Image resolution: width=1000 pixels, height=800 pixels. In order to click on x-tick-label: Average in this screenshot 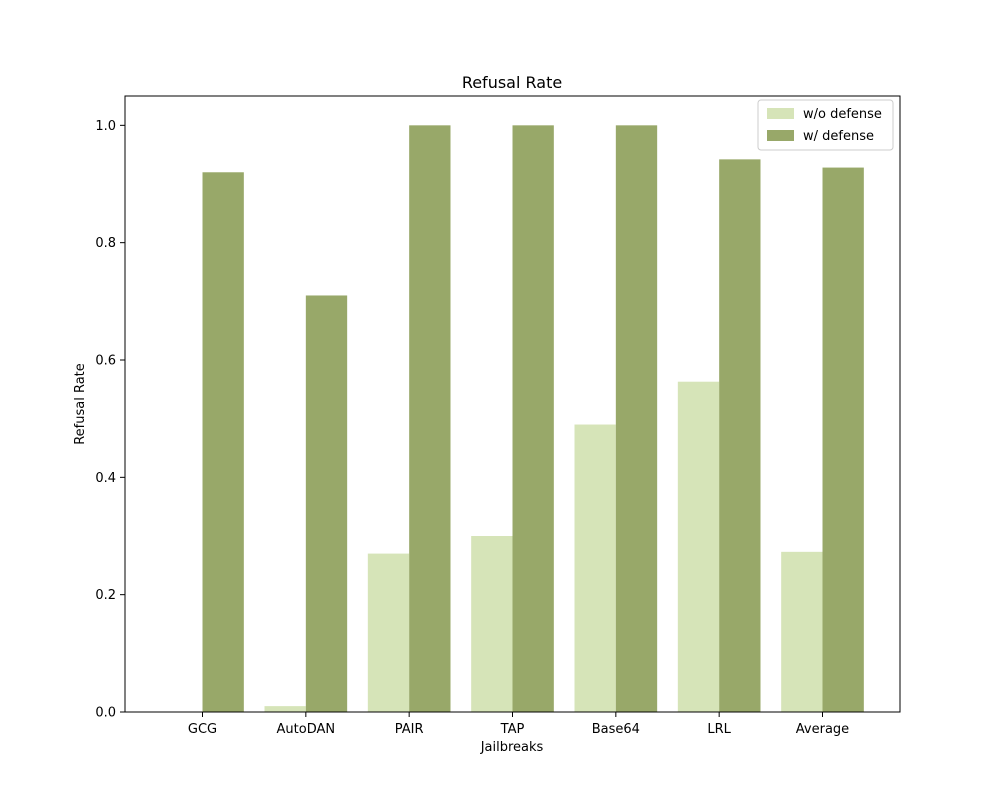, I will do `click(822, 729)`.